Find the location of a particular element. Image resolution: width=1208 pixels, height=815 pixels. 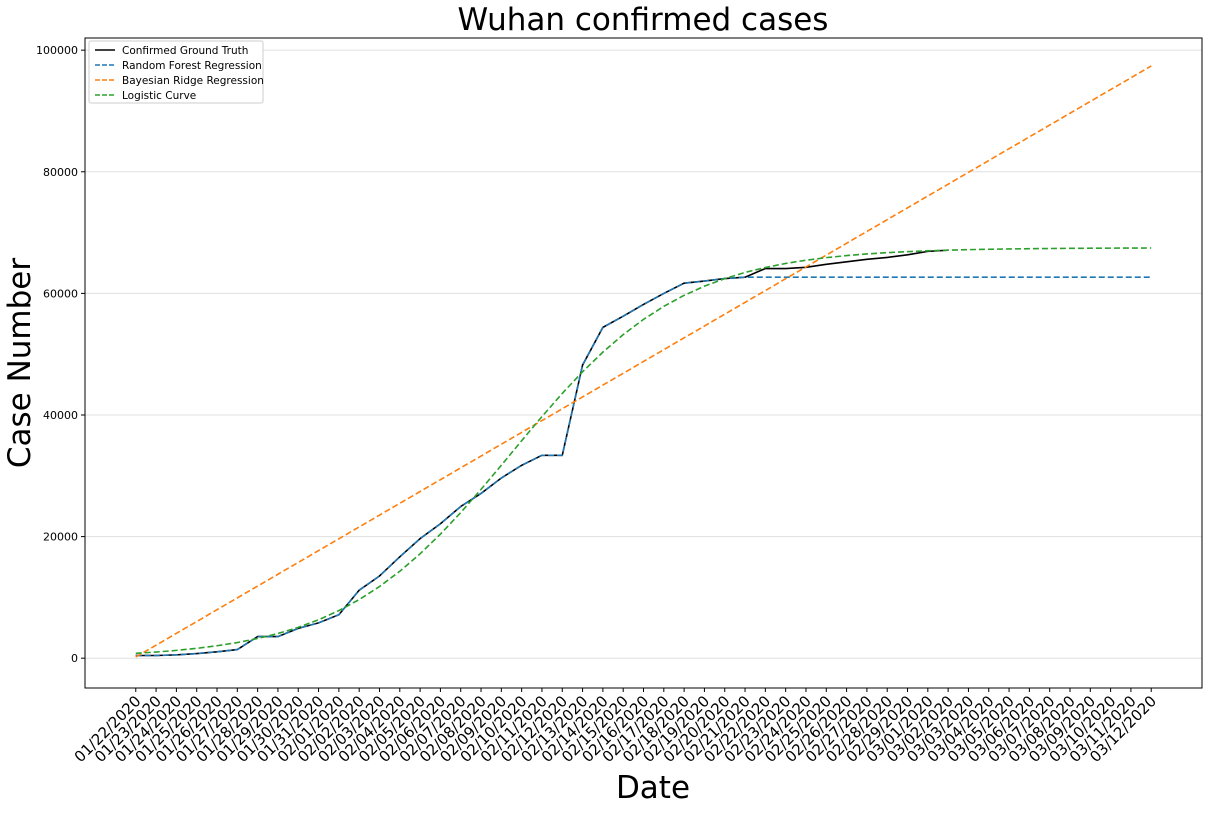

y-tick-label: 80000 is located at coordinates (60, 172).